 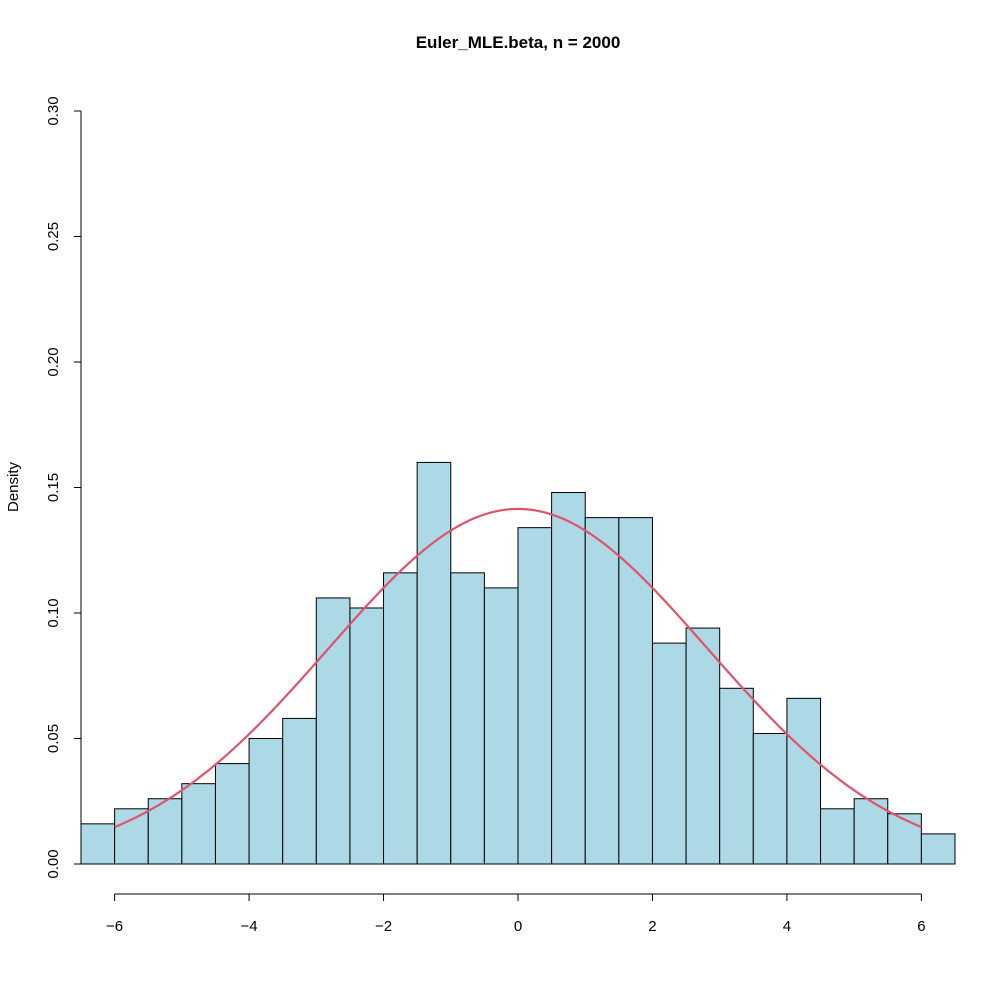 I want to click on x-tick-label: −6, so click(x=114, y=926).